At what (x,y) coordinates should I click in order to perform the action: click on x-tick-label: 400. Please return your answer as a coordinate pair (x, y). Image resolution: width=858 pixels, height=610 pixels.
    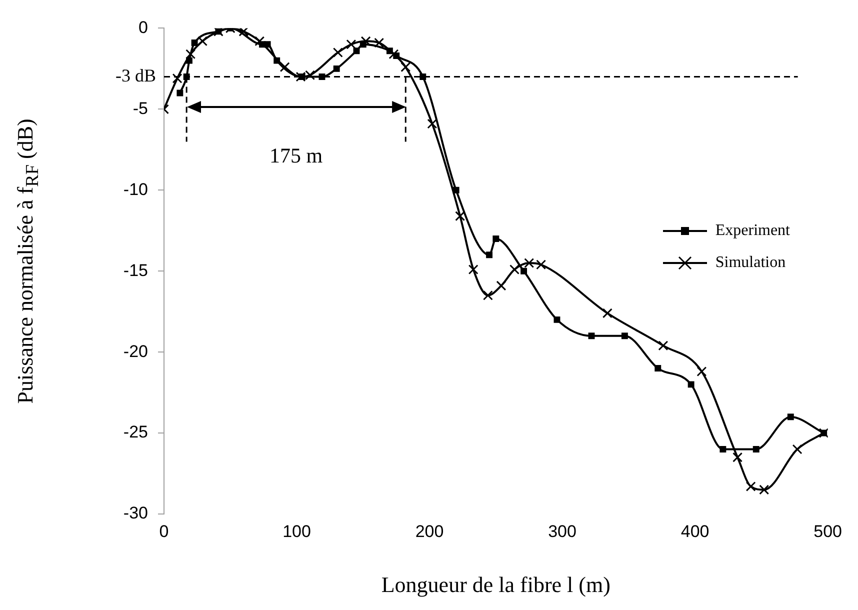
    Looking at the image, I should click on (695, 531).